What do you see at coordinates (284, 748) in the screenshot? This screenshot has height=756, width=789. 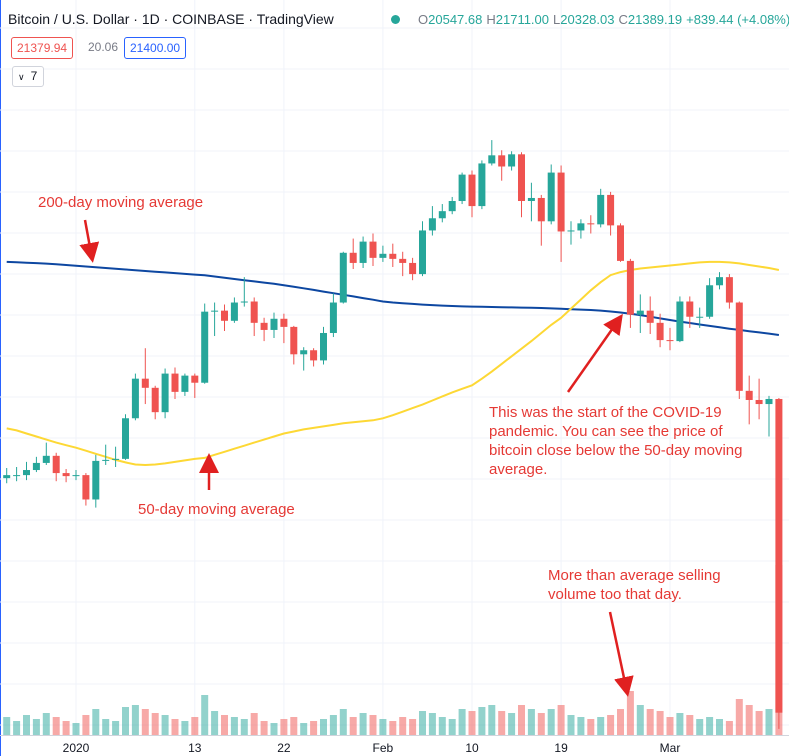 I see `x-tick-label: 22` at bounding box center [284, 748].